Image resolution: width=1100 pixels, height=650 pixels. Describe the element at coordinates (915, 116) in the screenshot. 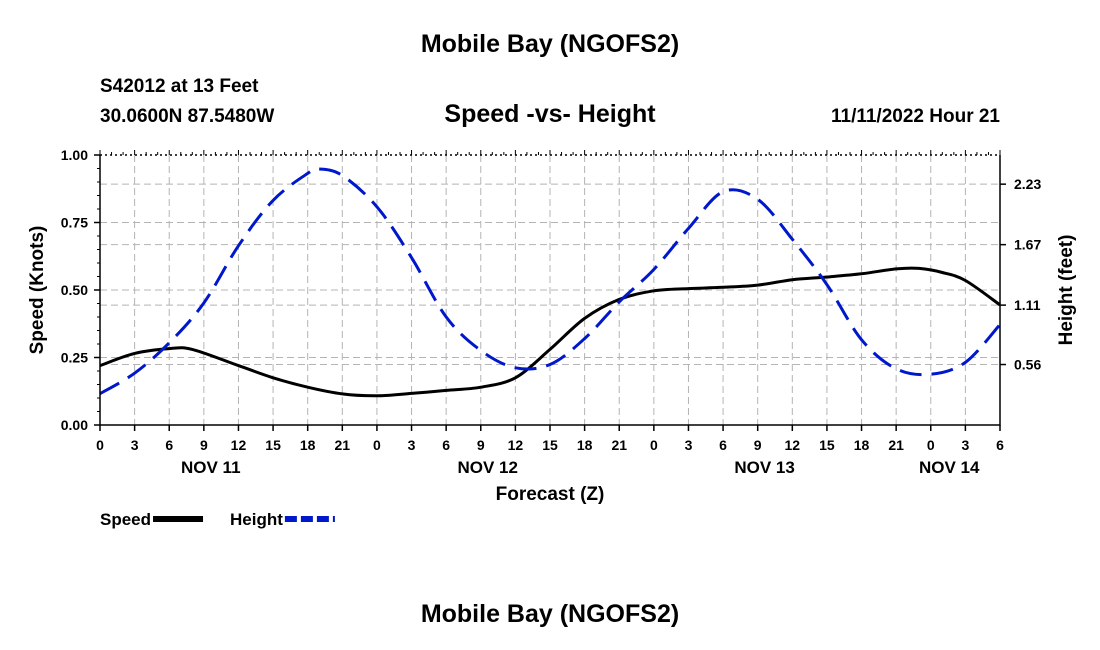

I see `forecast-datetime: 11/11/2022 Hour 21` at that location.